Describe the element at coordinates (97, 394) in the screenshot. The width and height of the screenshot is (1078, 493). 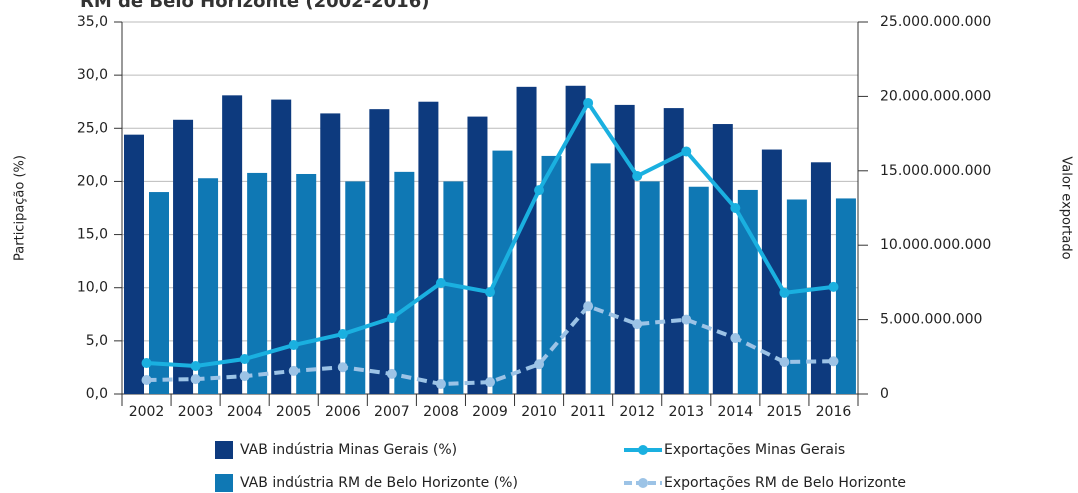
I see `y-tick-label: 0,0` at that location.